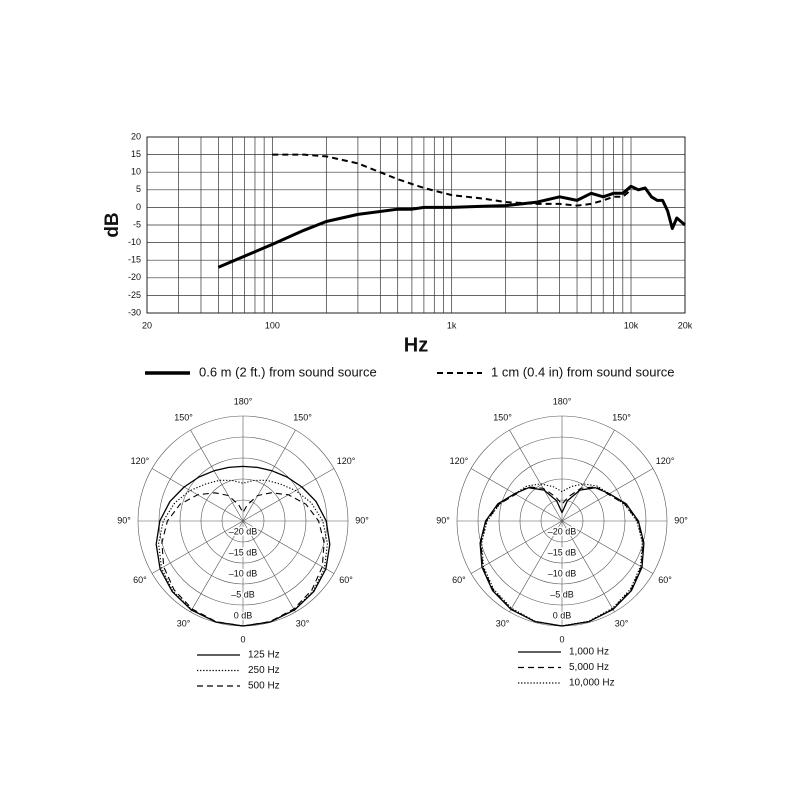  What do you see at coordinates (134, 295) in the screenshot?
I see `y-tick-label: -25` at bounding box center [134, 295].